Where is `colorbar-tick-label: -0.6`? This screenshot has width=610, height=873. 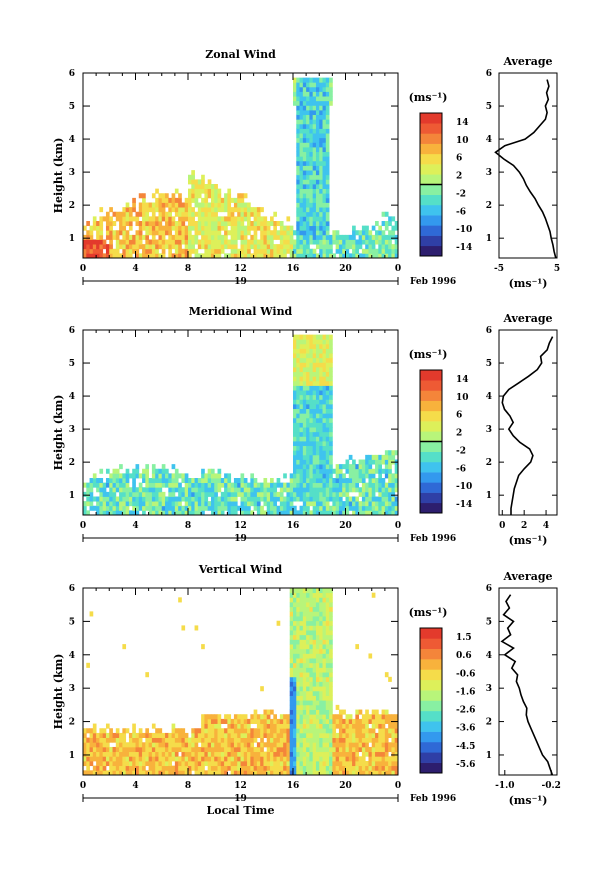
colorbar-tick-label: -0.6 is located at coordinates (465, 674).